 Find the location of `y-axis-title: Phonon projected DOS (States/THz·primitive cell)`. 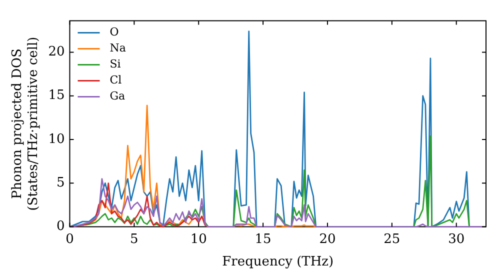

y-axis-title: Phonon projected DOS (States/THz·primitive cell) is located at coordinates (25, 123).